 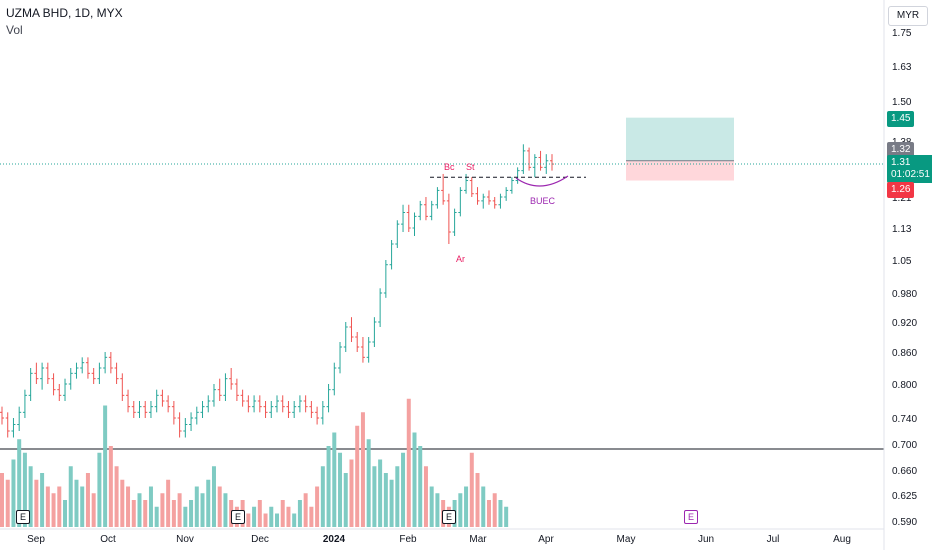 I want to click on symbol-title: UZMA BHD, 1D, MYX, so click(x=64, y=13).